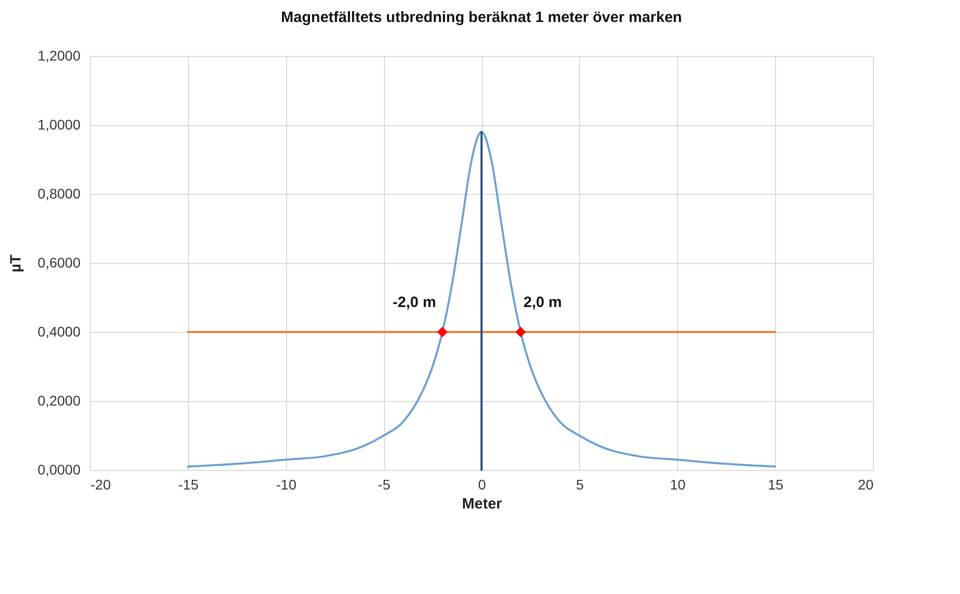 This screenshot has width=960, height=594. I want to click on y-tick-label: 0,4000, so click(59, 332).